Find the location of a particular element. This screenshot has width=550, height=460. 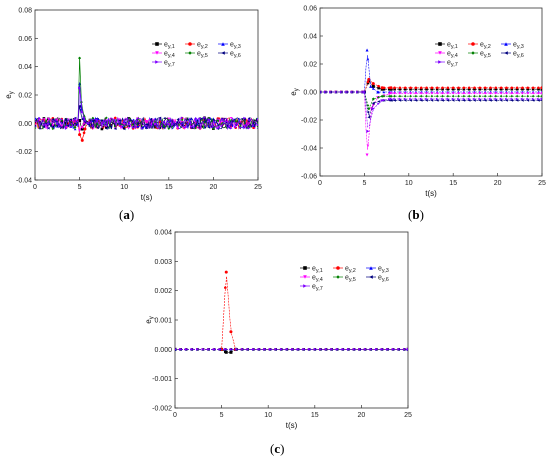

legend-label-sub-a-7: y,7 is located at coordinates (171, 65).